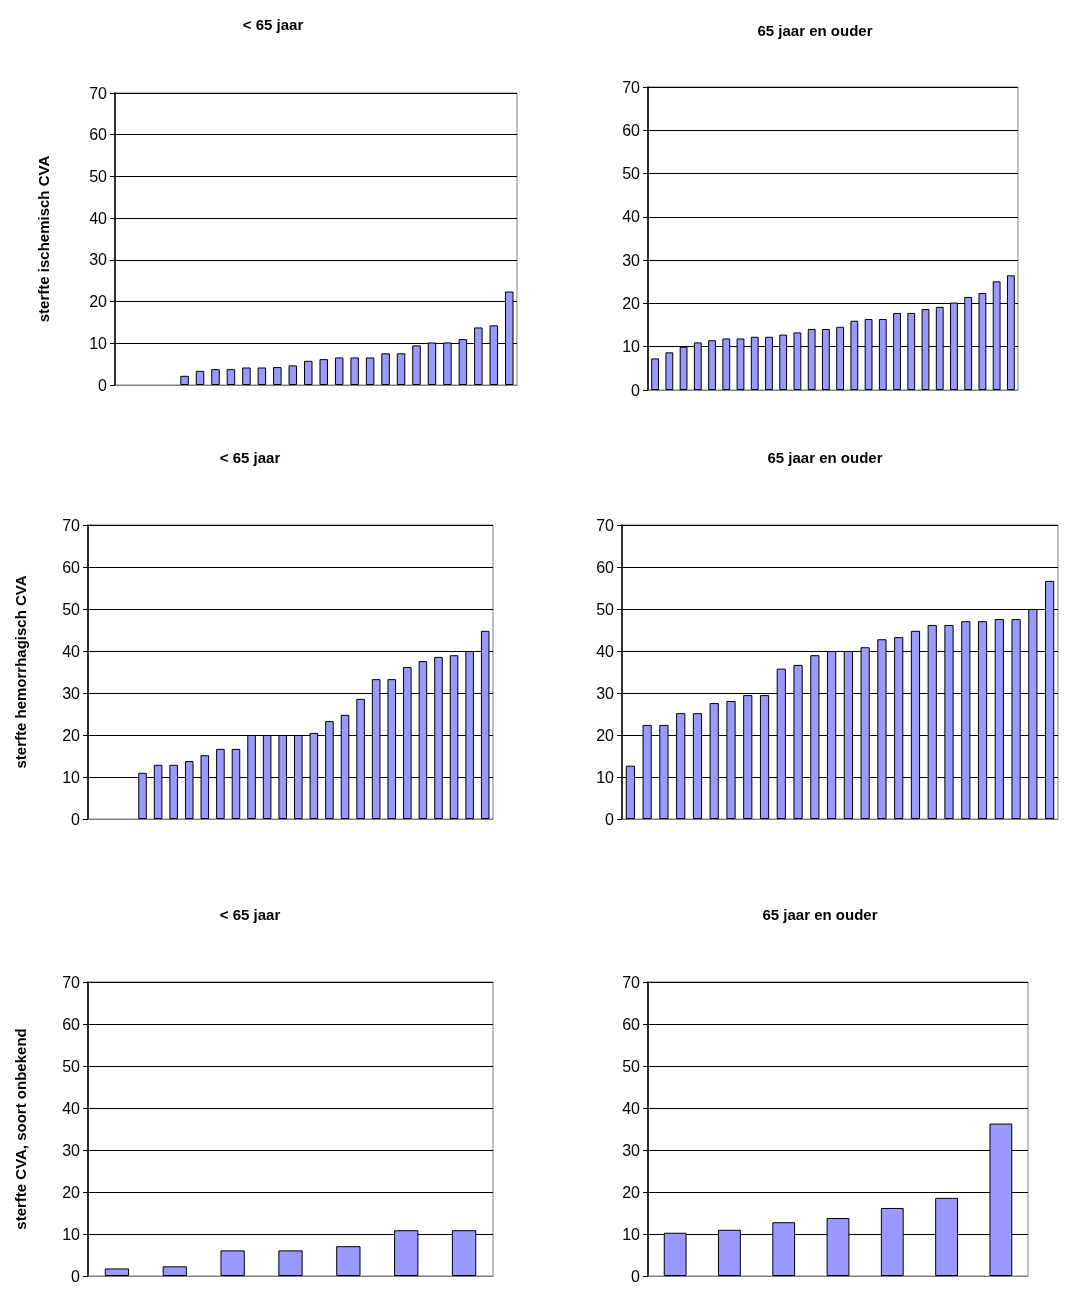 The height and width of the screenshot is (1306, 1076). What do you see at coordinates (20, 672) in the screenshot?
I see `y-axis-title: sterfte hemorrhagisch CVA` at bounding box center [20, 672].